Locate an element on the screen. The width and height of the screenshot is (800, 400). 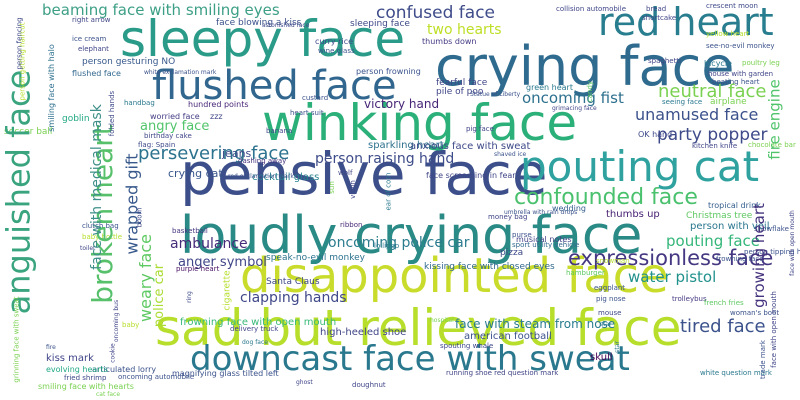
word-person-raising-hand: person raising hand is located at coordinates (385, 159).